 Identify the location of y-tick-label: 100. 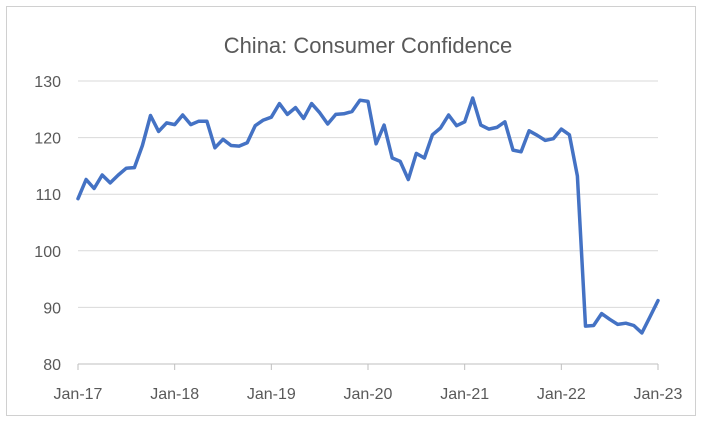
(47, 252).